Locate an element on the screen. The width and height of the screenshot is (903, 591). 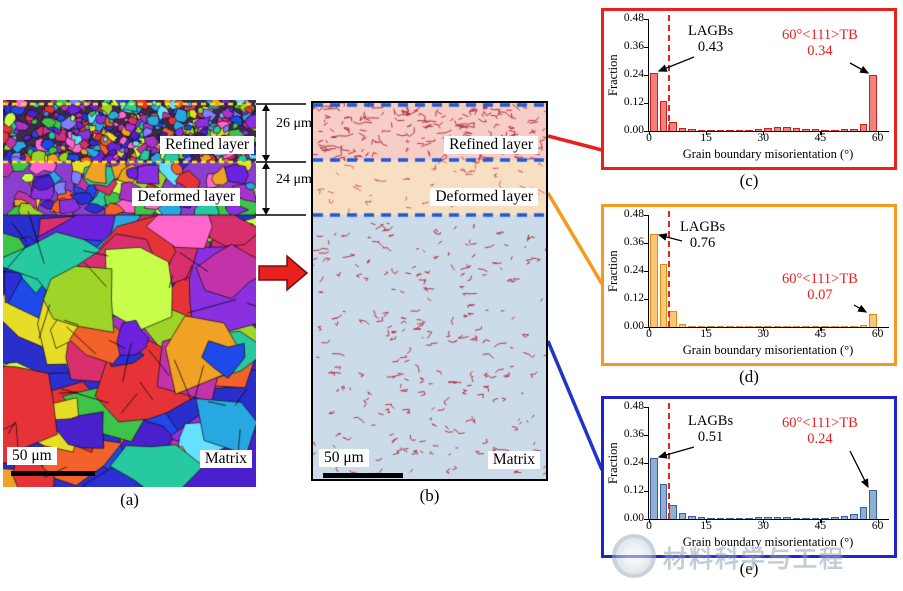
tb-annotation: 60°<111>TB 0.34 is located at coordinates (820, 43).